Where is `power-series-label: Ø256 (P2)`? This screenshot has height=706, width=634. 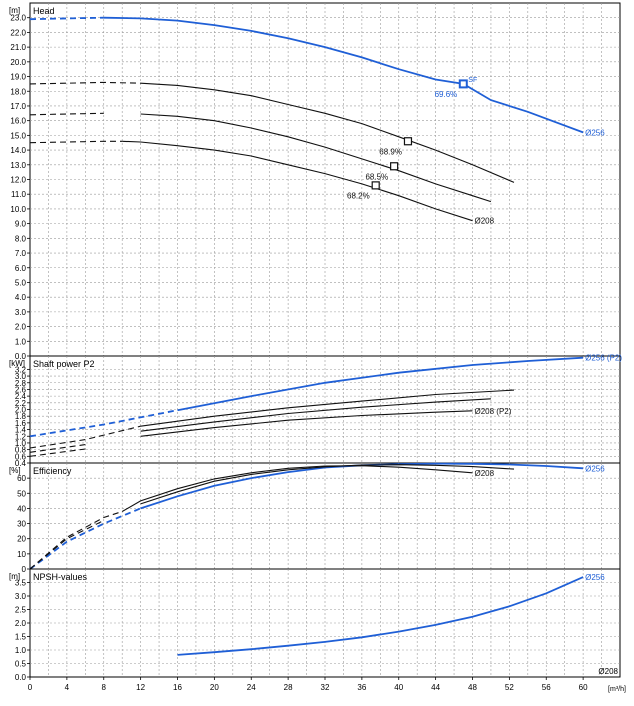
power-series-label: Ø256 (P2) is located at coordinates (603, 358).